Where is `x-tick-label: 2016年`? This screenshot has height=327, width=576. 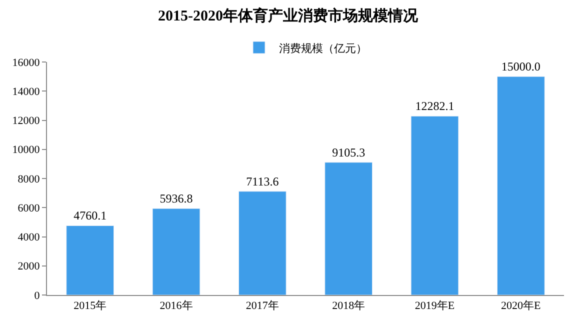 x-tick-label: 2016年 is located at coordinates (176, 306).